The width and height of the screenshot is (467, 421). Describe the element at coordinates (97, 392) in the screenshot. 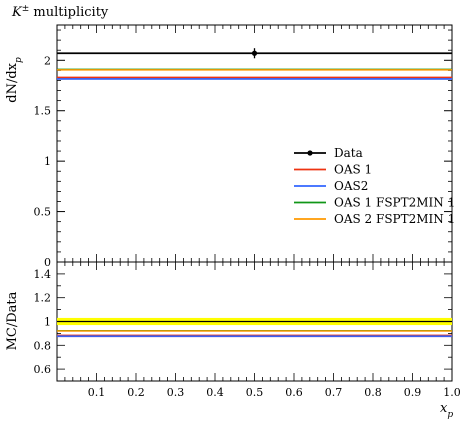

I see `x-tick-label: 0.1` at that location.